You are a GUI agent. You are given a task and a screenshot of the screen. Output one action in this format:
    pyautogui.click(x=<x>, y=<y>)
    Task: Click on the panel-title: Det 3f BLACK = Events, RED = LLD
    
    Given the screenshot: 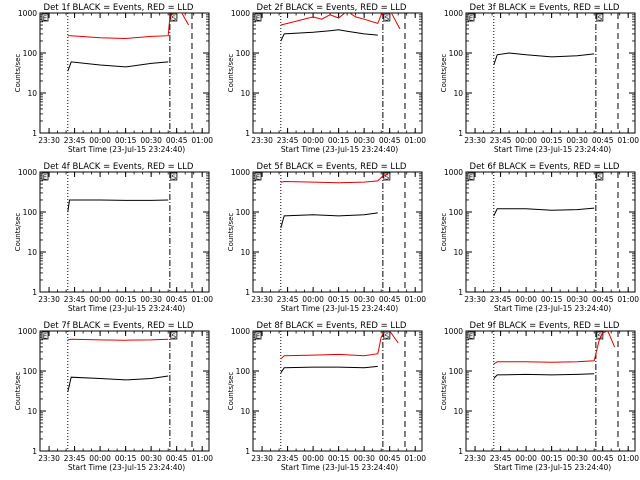 What is the action you would take?
    pyautogui.click(x=545, y=8)
    